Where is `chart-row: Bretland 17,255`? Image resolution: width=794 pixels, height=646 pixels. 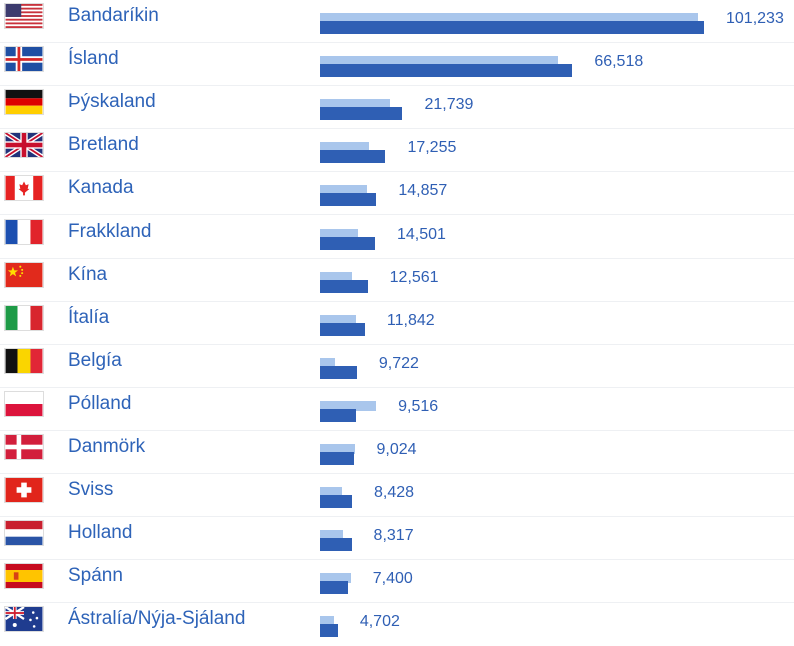 chart-row: Bretland 17,255 is located at coordinates (397, 151).